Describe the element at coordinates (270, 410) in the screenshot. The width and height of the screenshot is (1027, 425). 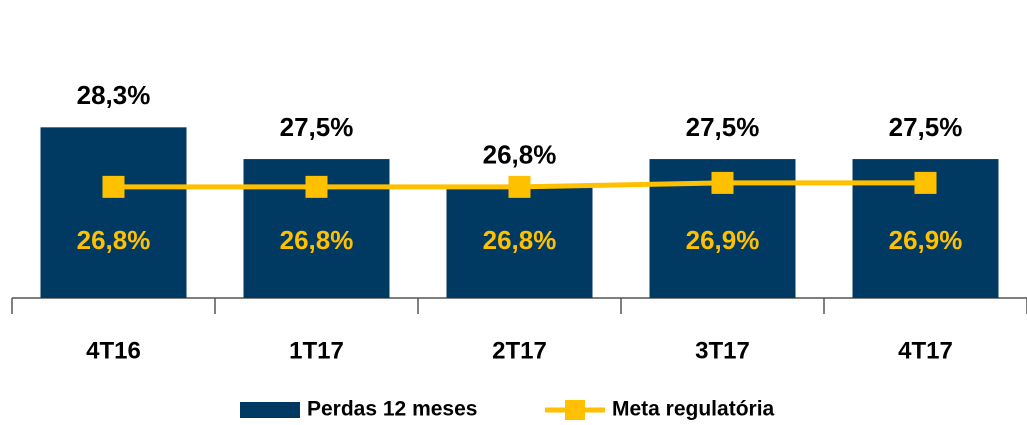
I see `legend-swatch` at that location.